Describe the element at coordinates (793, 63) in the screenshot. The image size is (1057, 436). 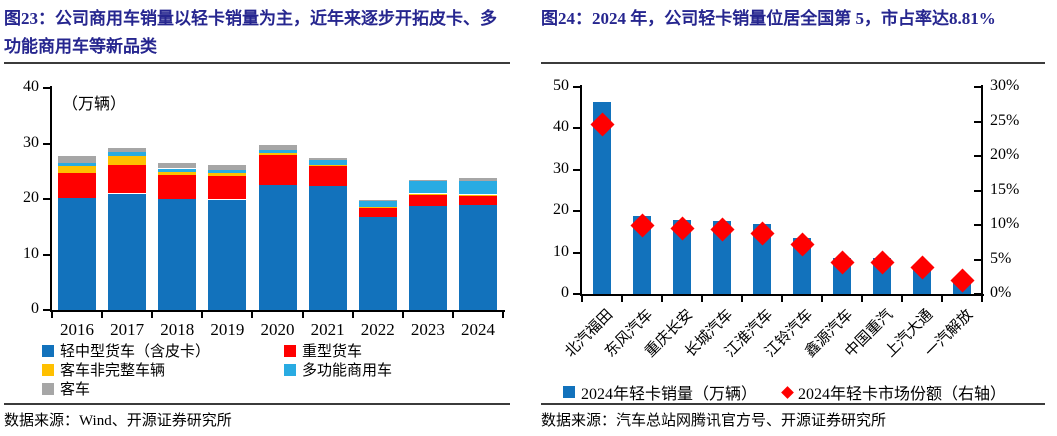
I see `figure-24-title-rule` at that location.